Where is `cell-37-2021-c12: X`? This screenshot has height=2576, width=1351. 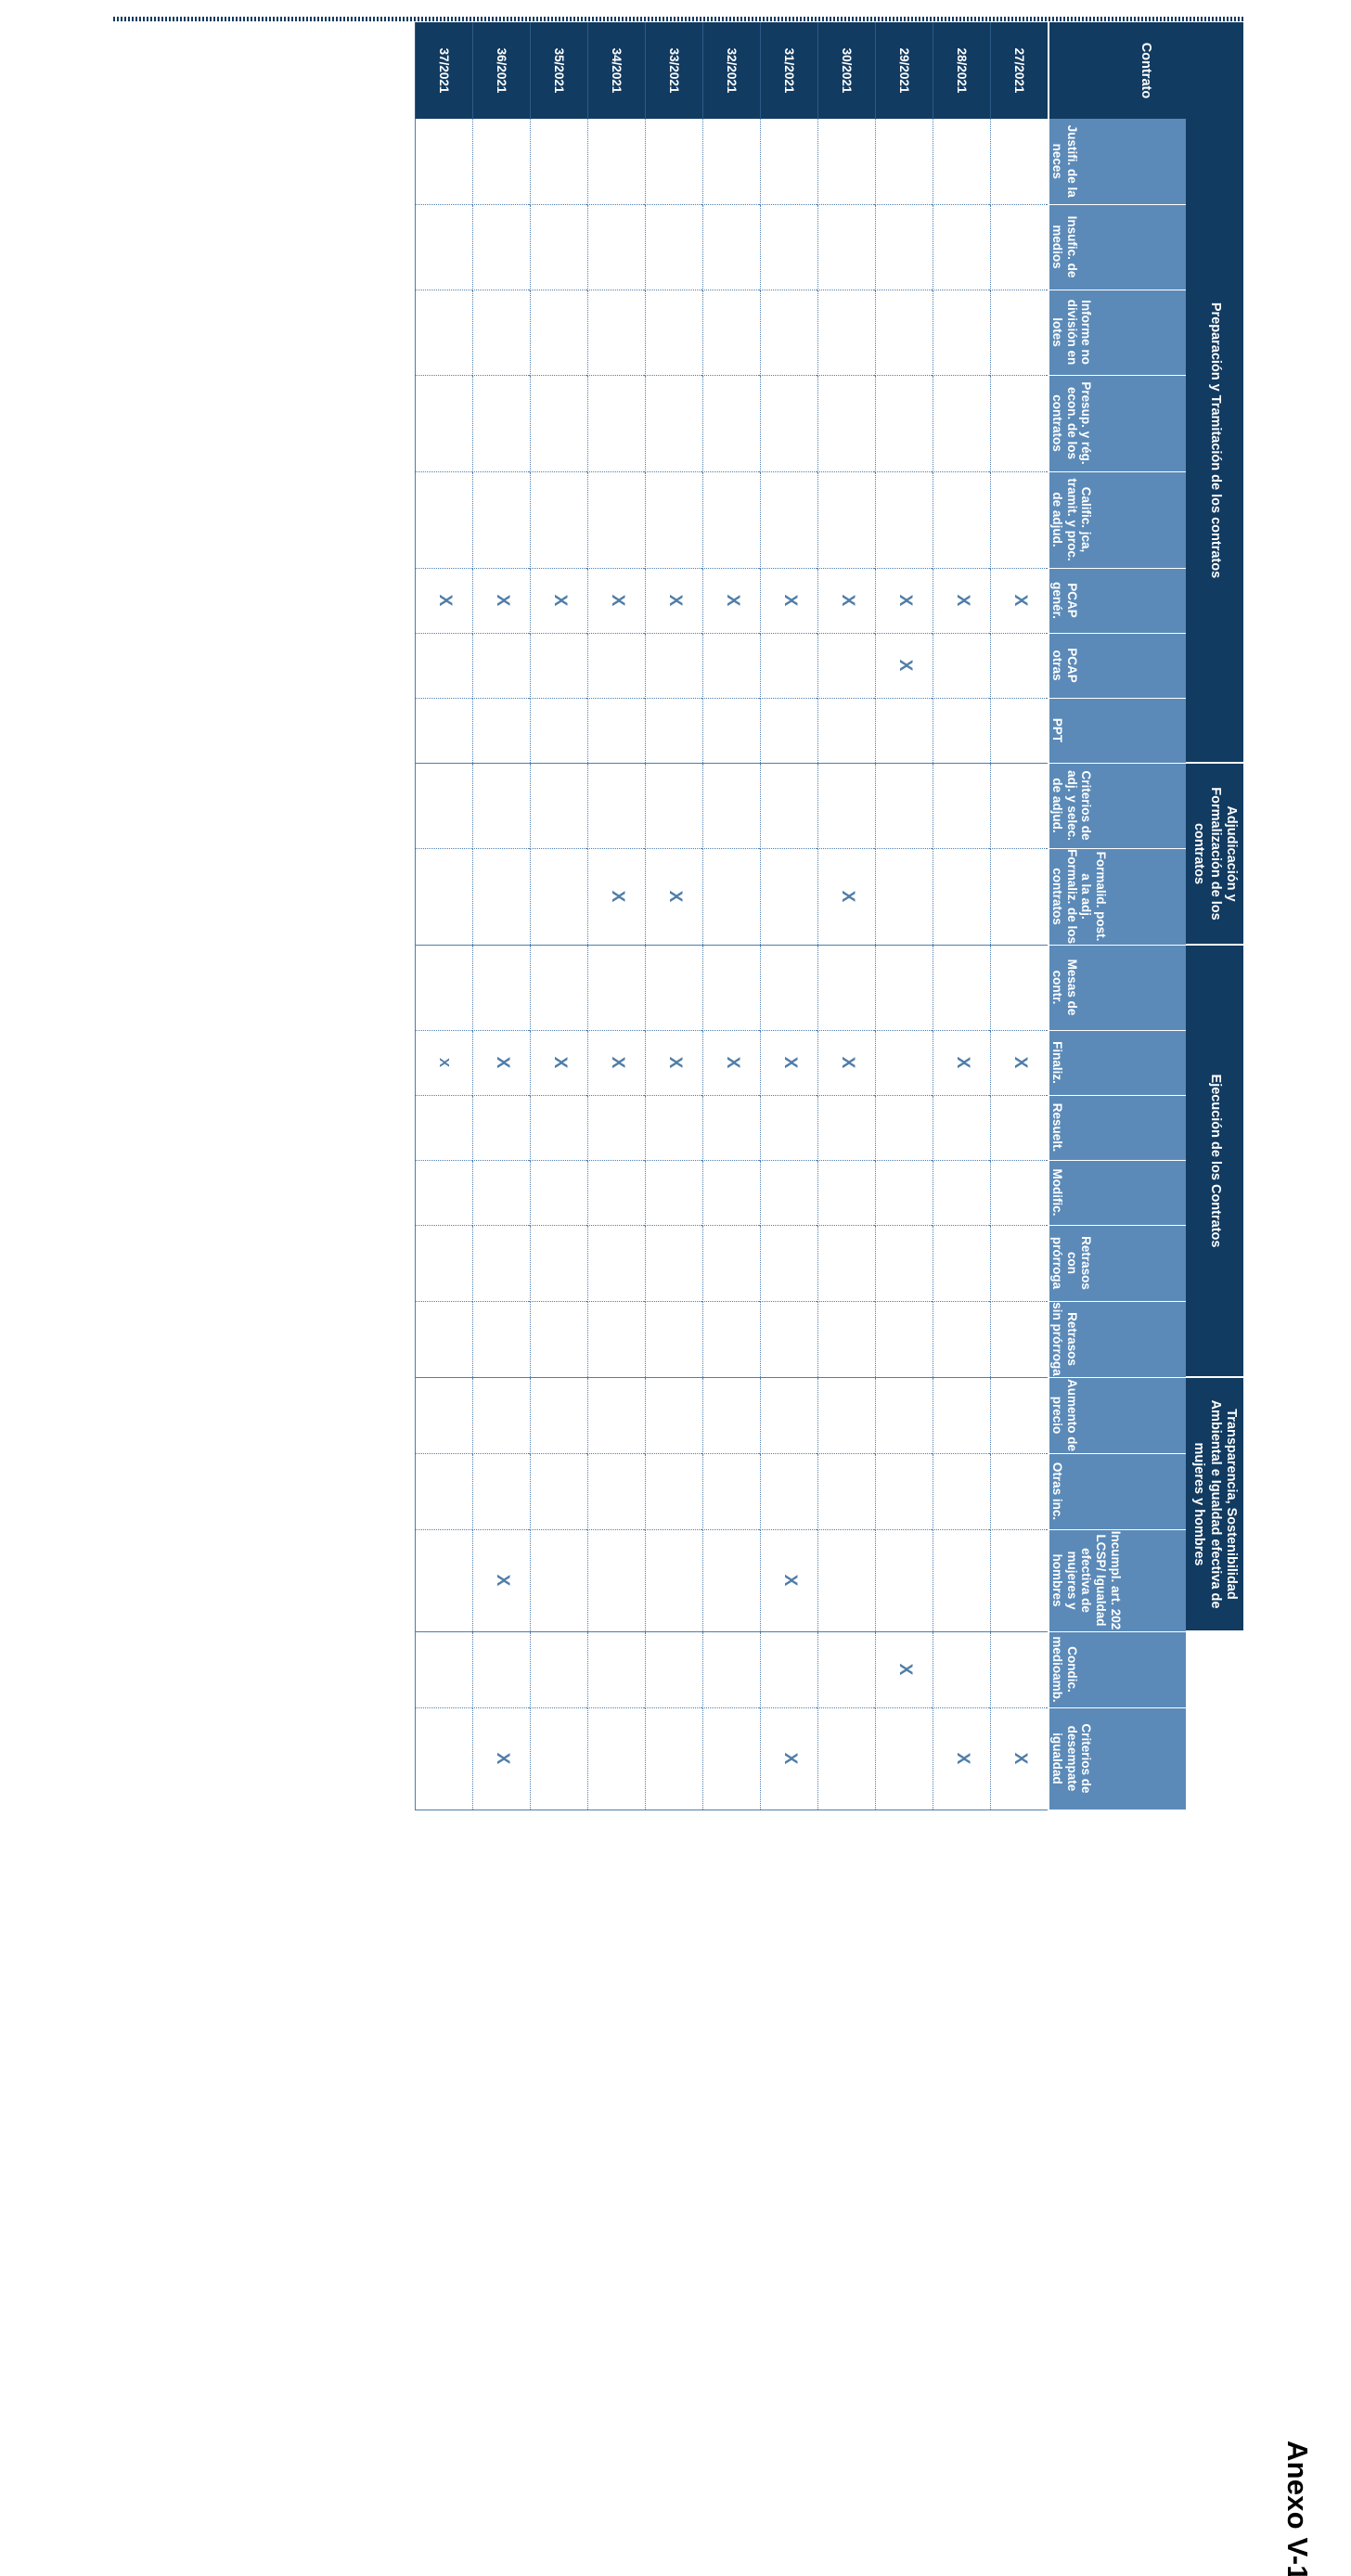
cell-37-2021-c12: X is located at coordinates (445, 1062).